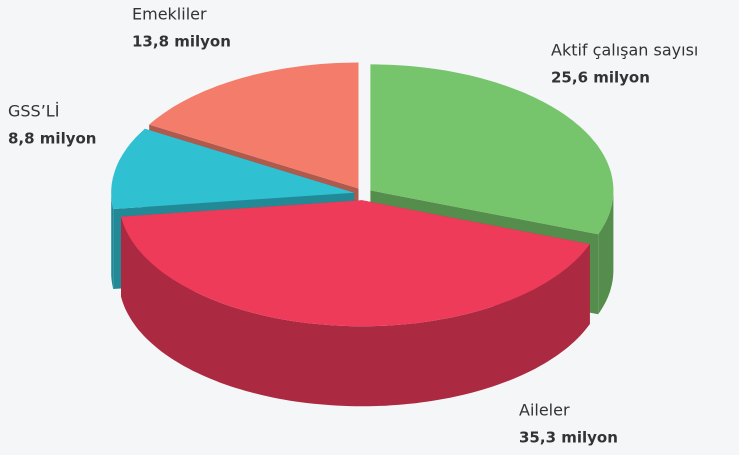  Describe the element at coordinates (33, 111) in the screenshot. I see `slice-label: GSS’Lİ` at that location.